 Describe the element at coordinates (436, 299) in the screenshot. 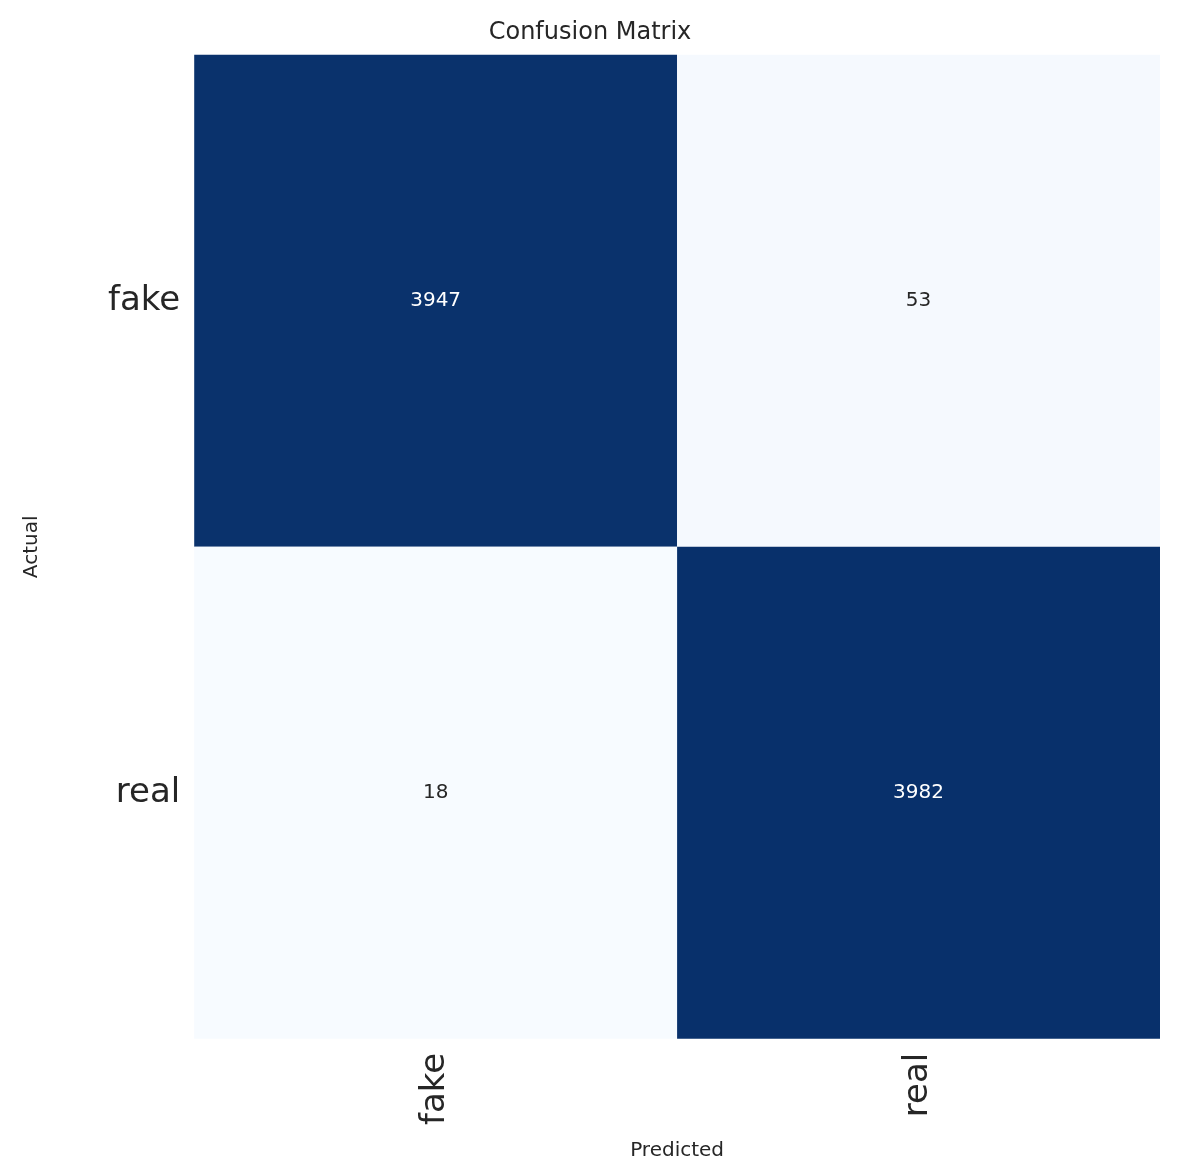

I see `data-label: 3947` at that location.